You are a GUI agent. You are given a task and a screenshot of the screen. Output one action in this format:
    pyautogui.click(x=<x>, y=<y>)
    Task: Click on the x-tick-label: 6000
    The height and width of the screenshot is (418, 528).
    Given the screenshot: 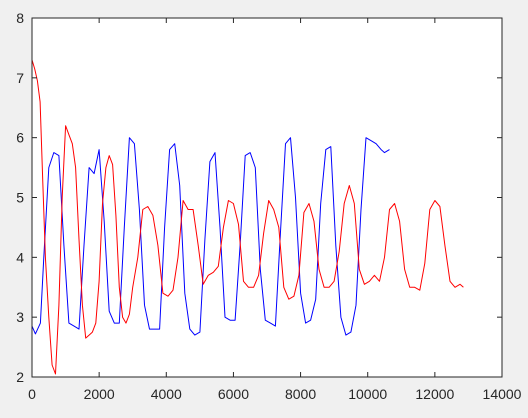 What is the action you would take?
    pyautogui.click(x=233, y=394)
    